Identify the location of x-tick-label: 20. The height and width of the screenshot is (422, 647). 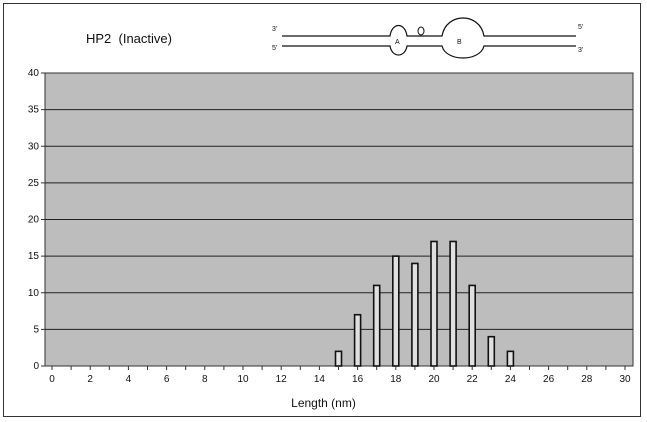
(434, 379).